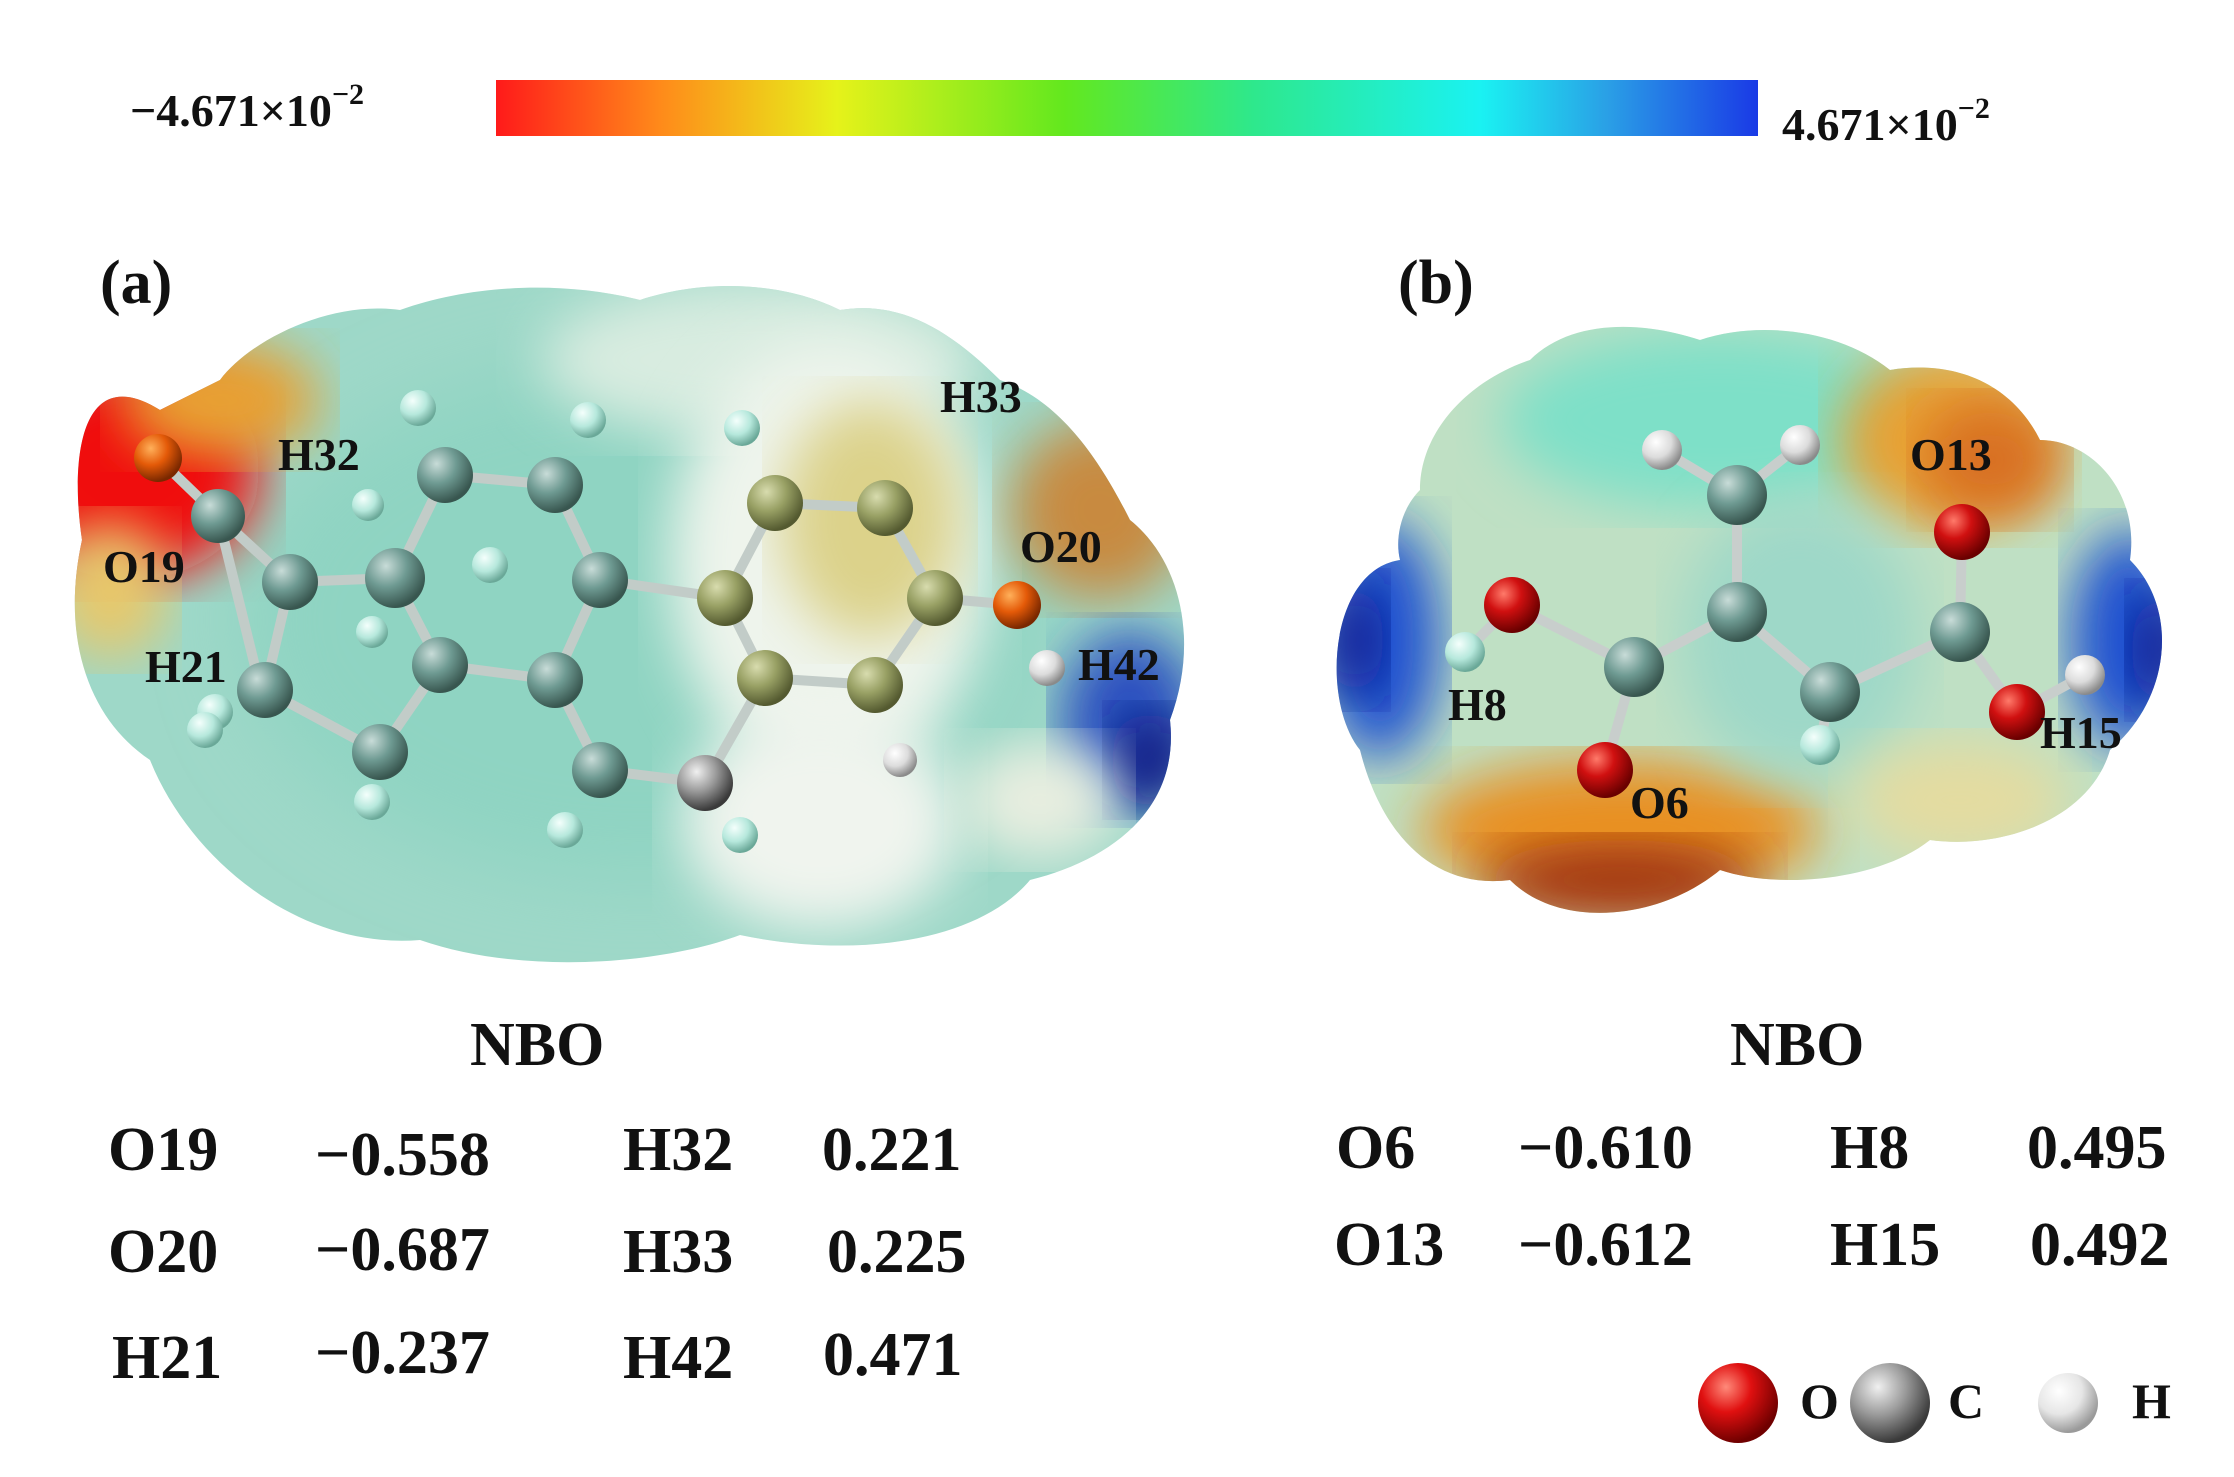 Image resolution: width=2234 pixels, height=1477 pixels. What do you see at coordinates (1389, 1245) in the screenshot?
I see `nbo-b-r1-atom1: O13` at bounding box center [1389, 1245].